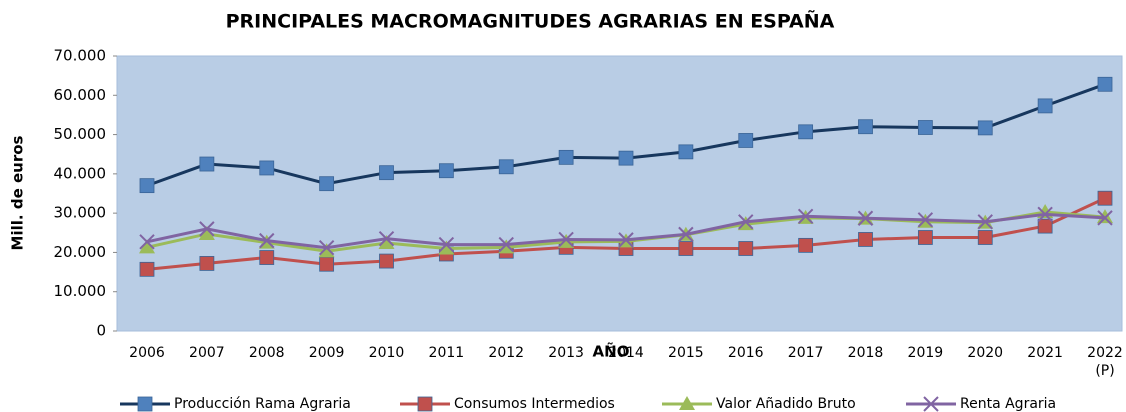  What do you see at coordinates (80, 95) in the screenshot?
I see `y-tick-label: 60.000` at bounding box center [80, 95].